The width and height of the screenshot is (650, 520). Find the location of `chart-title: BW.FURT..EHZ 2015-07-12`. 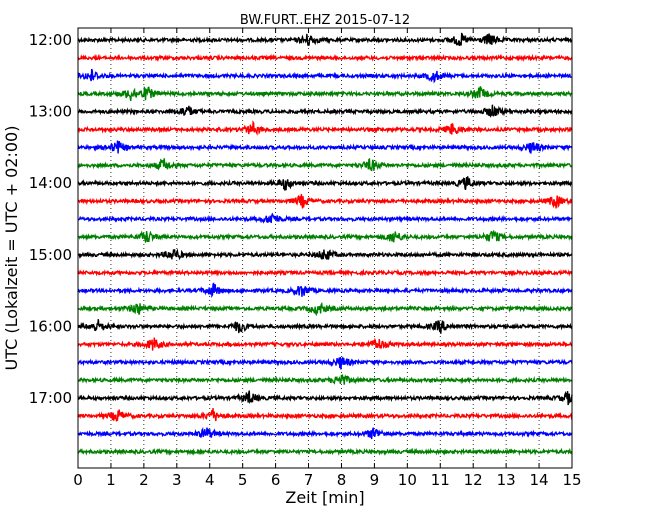

chart-title: BW.FURT..EHZ 2015-07-12 is located at coordinates (325, 20).